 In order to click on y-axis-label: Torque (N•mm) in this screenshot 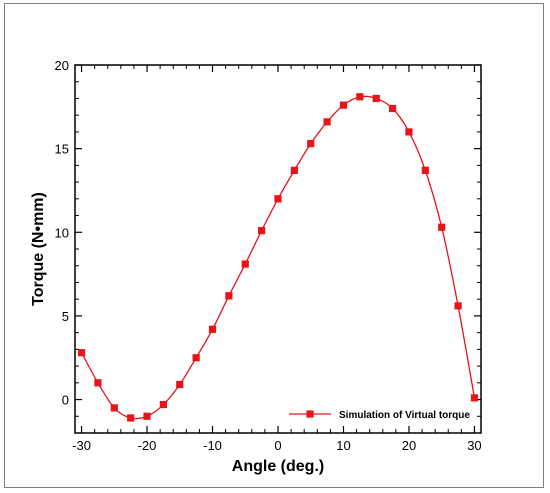, I will do `click(38, 249)`.